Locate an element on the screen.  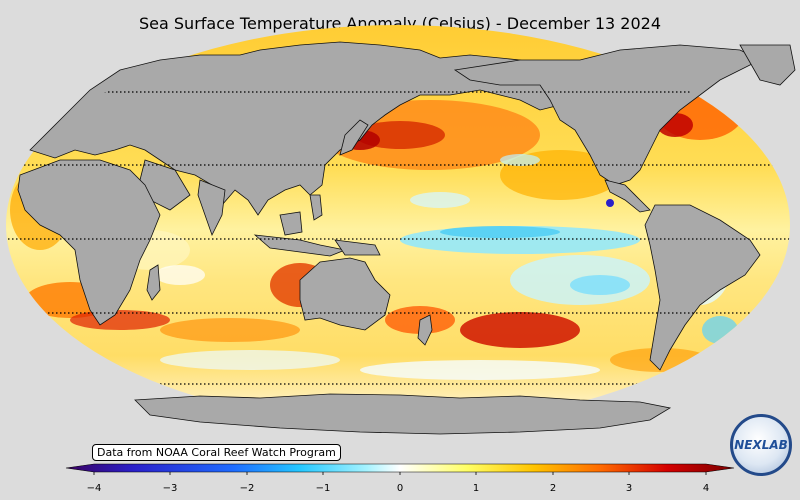
north-america-land is located at coordinates (607, 115).